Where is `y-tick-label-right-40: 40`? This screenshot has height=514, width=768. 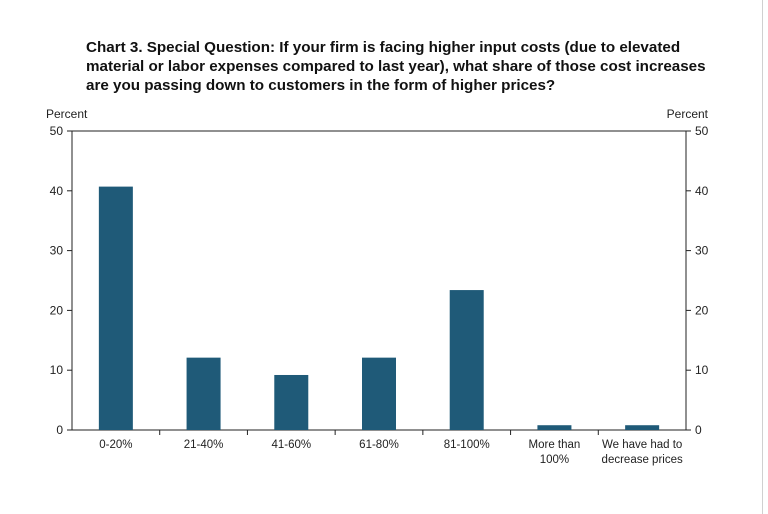 y-tick-label-right-40: 40 is located at coordinates (702, 191).